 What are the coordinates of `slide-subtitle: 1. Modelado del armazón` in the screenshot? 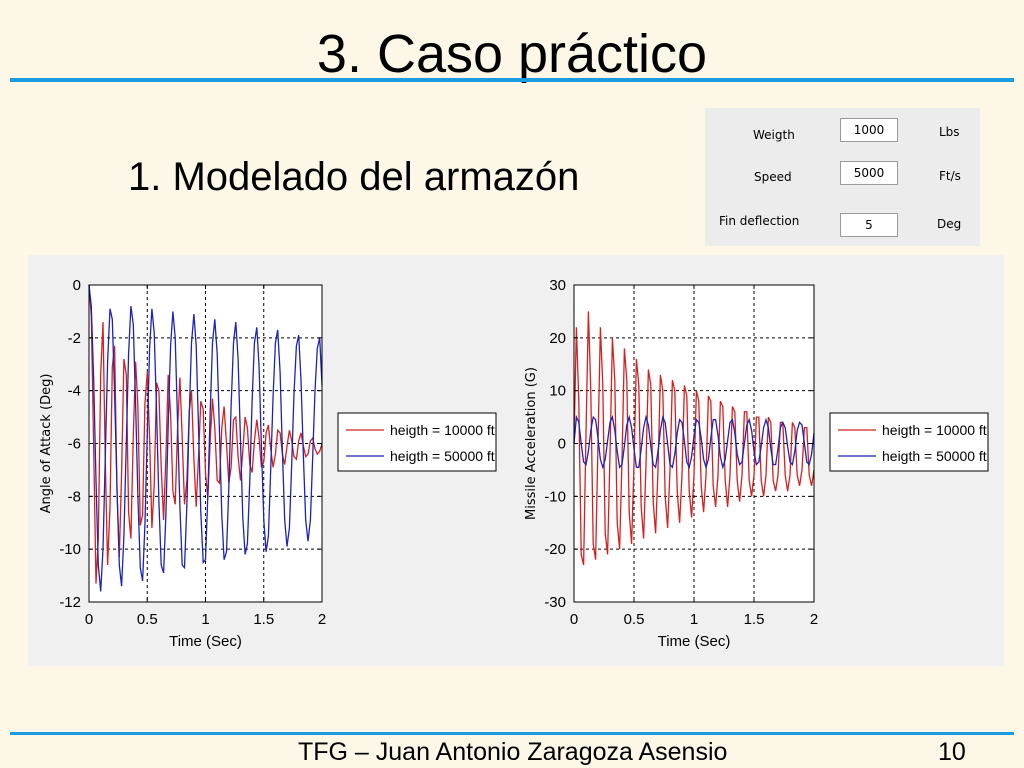 It's located at (354, 177).